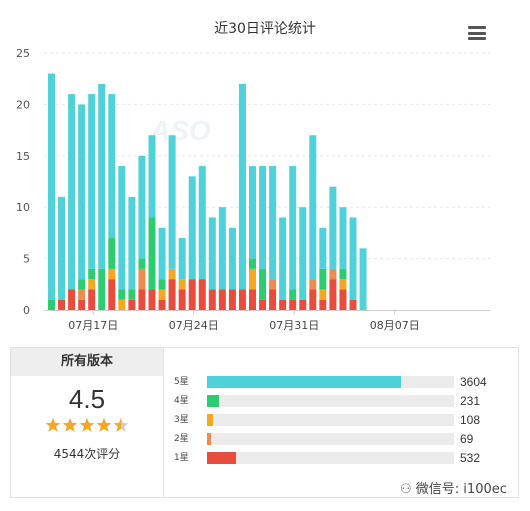 The width and height of the screenshot is (530, 511). I want to click on rating-row-count: 108, so click(470, 420).